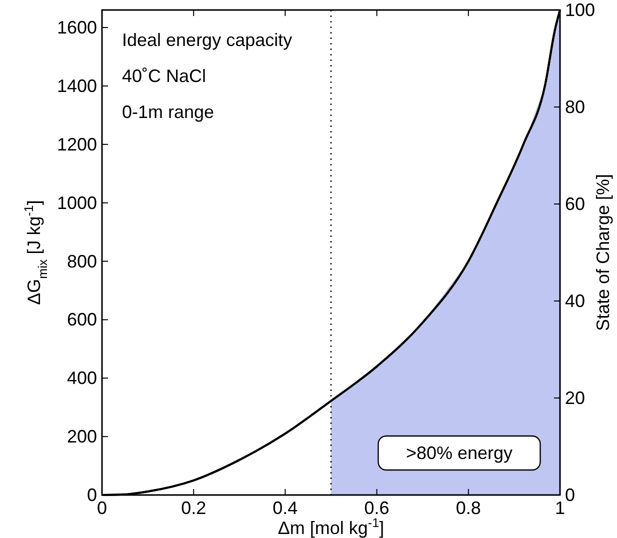  I want to click on y-tick-label: 600, so click(81, 320).